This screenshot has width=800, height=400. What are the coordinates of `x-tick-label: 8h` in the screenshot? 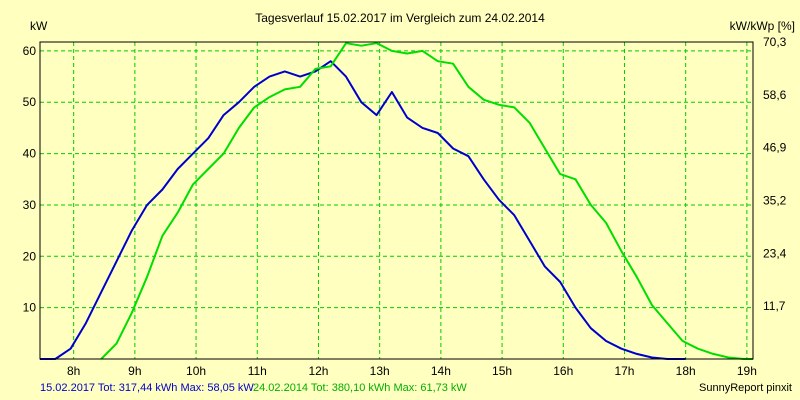 It's located at (73, 371).